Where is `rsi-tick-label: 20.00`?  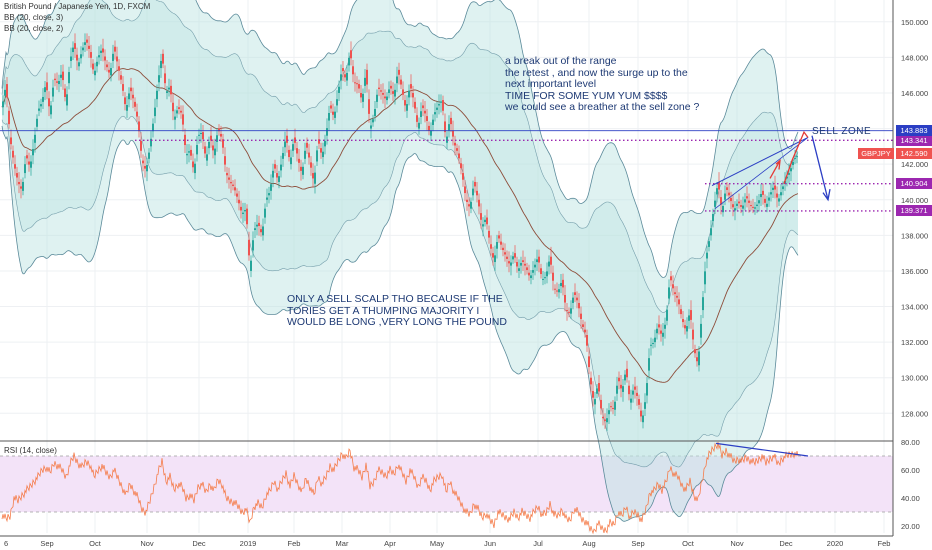
rsi-tick-label: 20.00 is located at coordinates (910, 526).